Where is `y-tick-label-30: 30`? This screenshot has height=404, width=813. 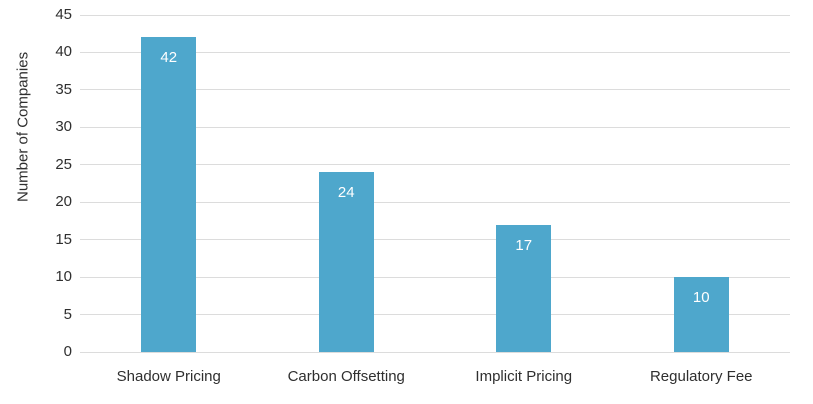 y-tick-label-30: 30 is located at coordinates (63, 127).